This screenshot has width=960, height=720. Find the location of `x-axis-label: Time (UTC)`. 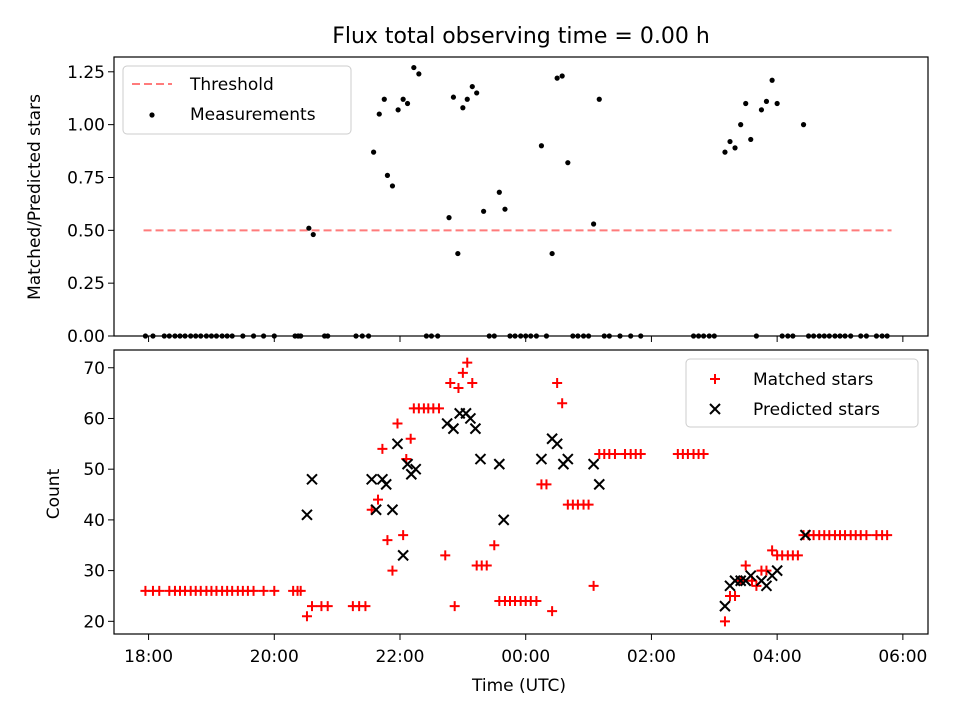

x-axis-label: Time (UTC) is located at coordinates (518, 686).